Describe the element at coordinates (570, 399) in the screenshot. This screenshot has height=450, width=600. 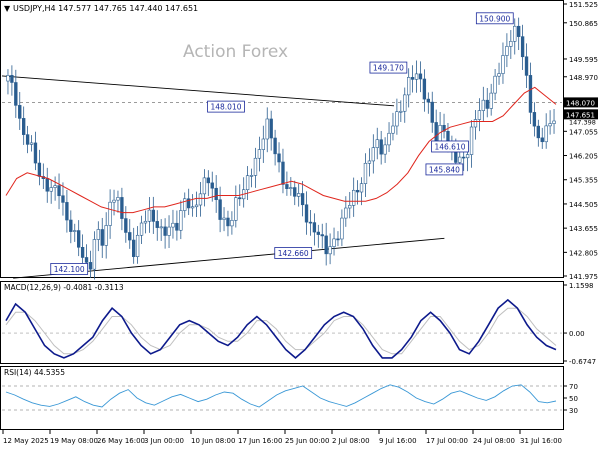
I see `rsi-axis: 70 50 30` at that location.